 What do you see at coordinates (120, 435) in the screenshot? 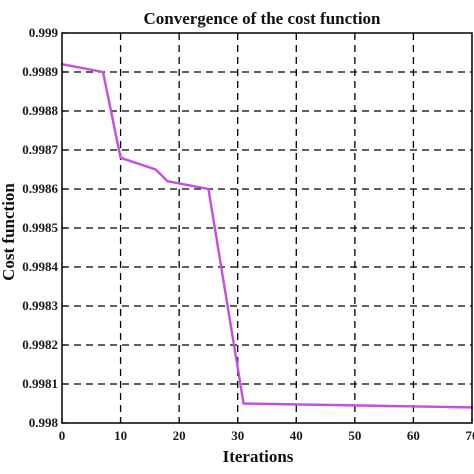
I see `x-tick-label: 10` at bounding box center [120, 435].